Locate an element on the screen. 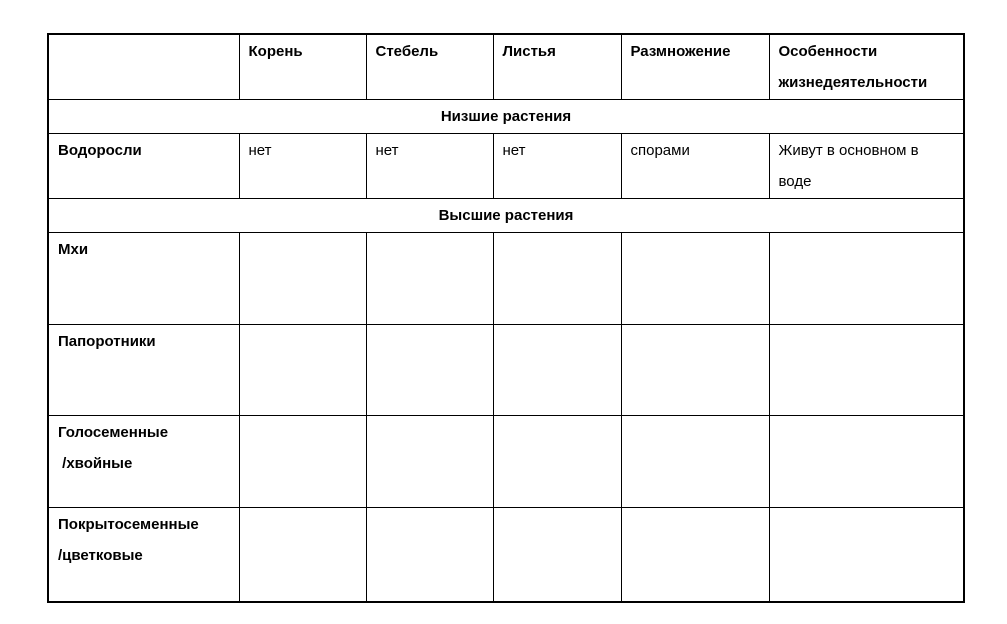  section-row-lower-plants: Низшие растения is located at coordinates (506, 116).